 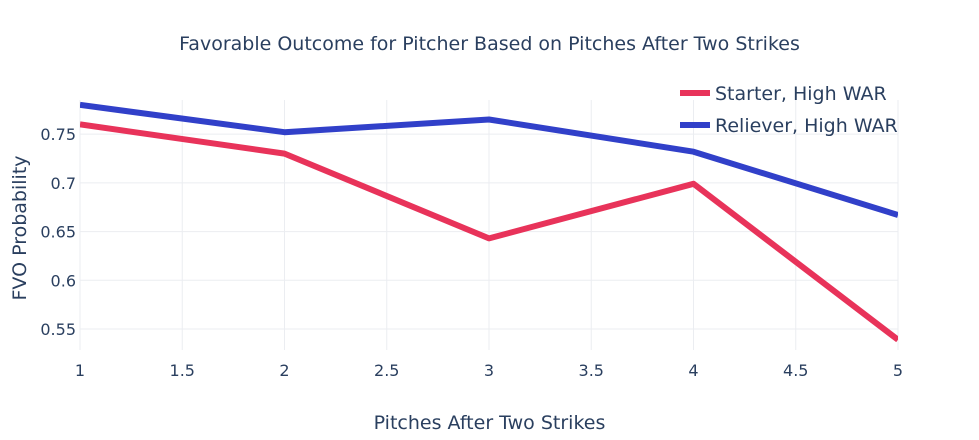 I want to click on legend-label: Reliever, High WAR, so click(x=806, y=126).